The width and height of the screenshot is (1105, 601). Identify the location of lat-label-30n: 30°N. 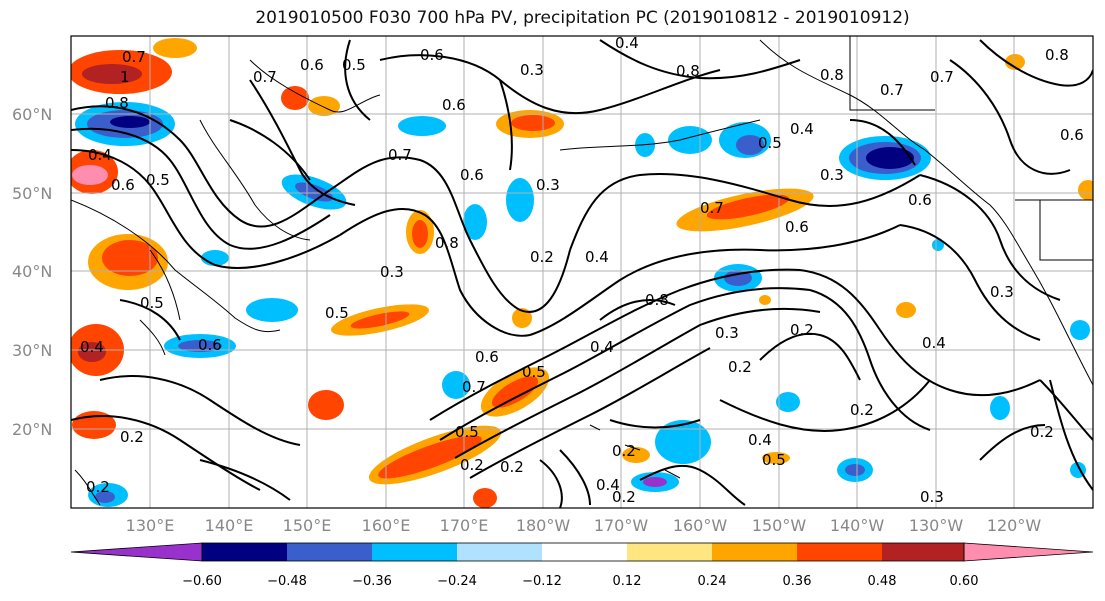
(32, 350).